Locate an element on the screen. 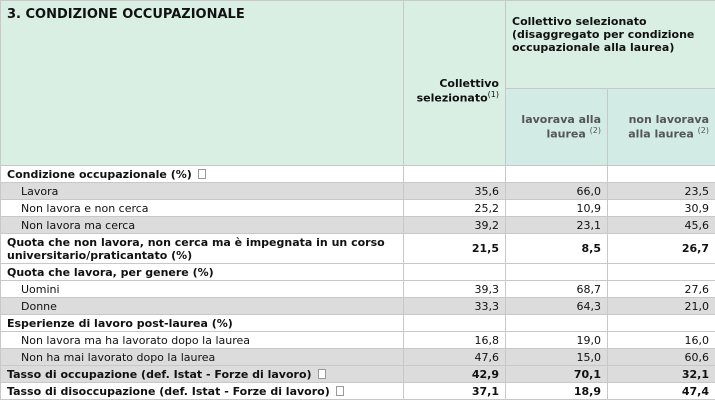 Image resolution: width=715 pixels, height=404 pixels. value-cell: 8,5 is located at coordinates (556, 248).